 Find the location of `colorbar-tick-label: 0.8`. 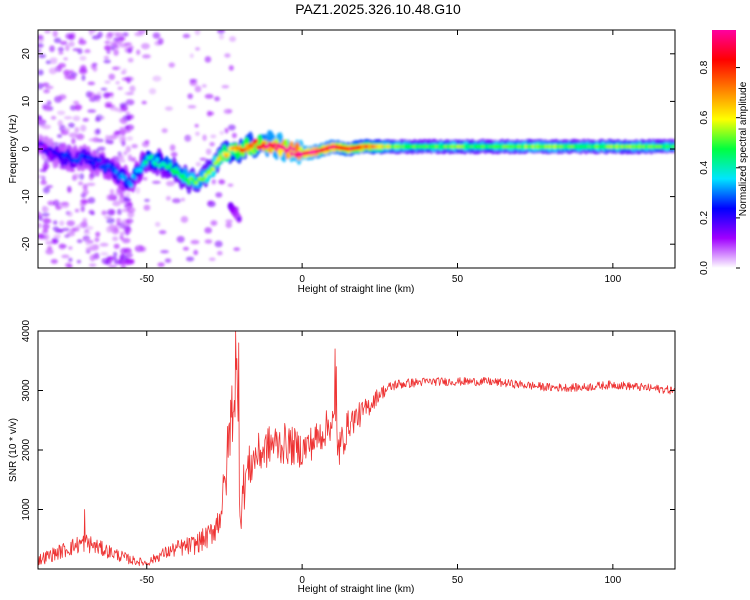

colorbar-tick-label: 0.8 is located at coordinates (704, 67).